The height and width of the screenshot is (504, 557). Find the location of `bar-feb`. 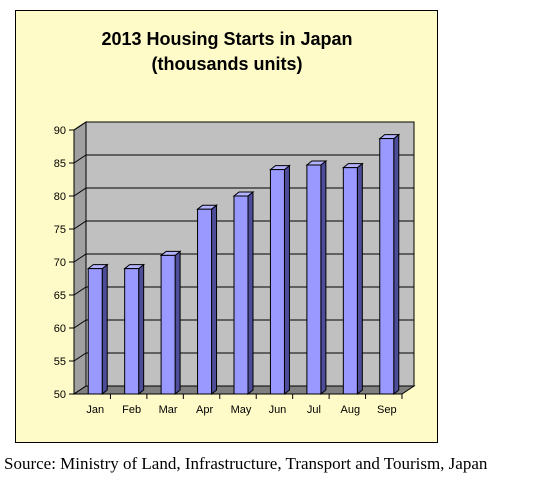

bar-feb is located at coordinates (132, 331).